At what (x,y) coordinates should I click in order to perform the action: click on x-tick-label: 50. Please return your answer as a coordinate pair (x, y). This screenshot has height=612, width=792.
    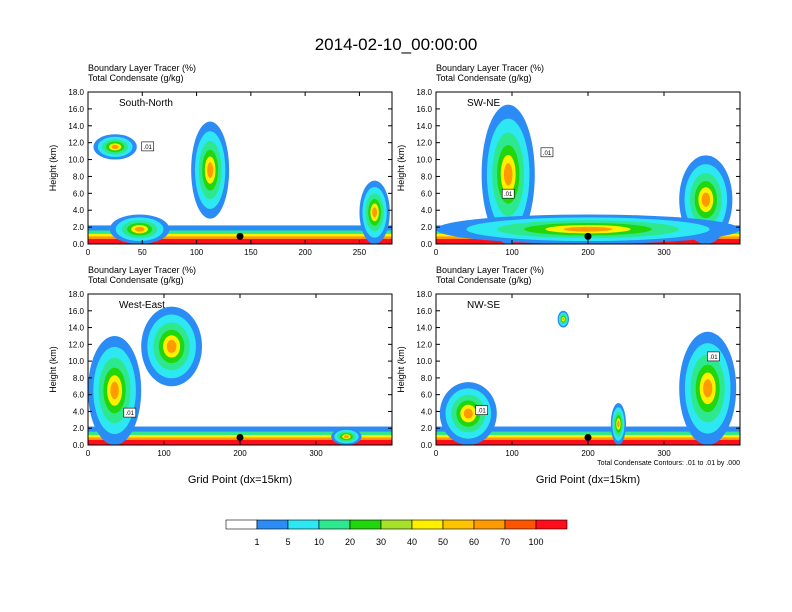
    Looking at the image, I should click on (142, 252).